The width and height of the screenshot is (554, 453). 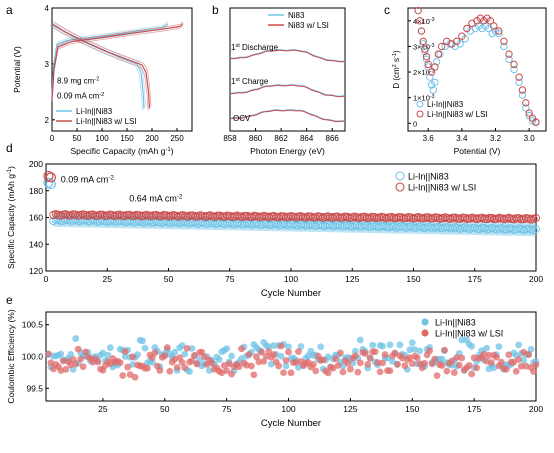 I want to click on y-axis-label-c: D (cm2 s-1), so click(x=396, y=69).